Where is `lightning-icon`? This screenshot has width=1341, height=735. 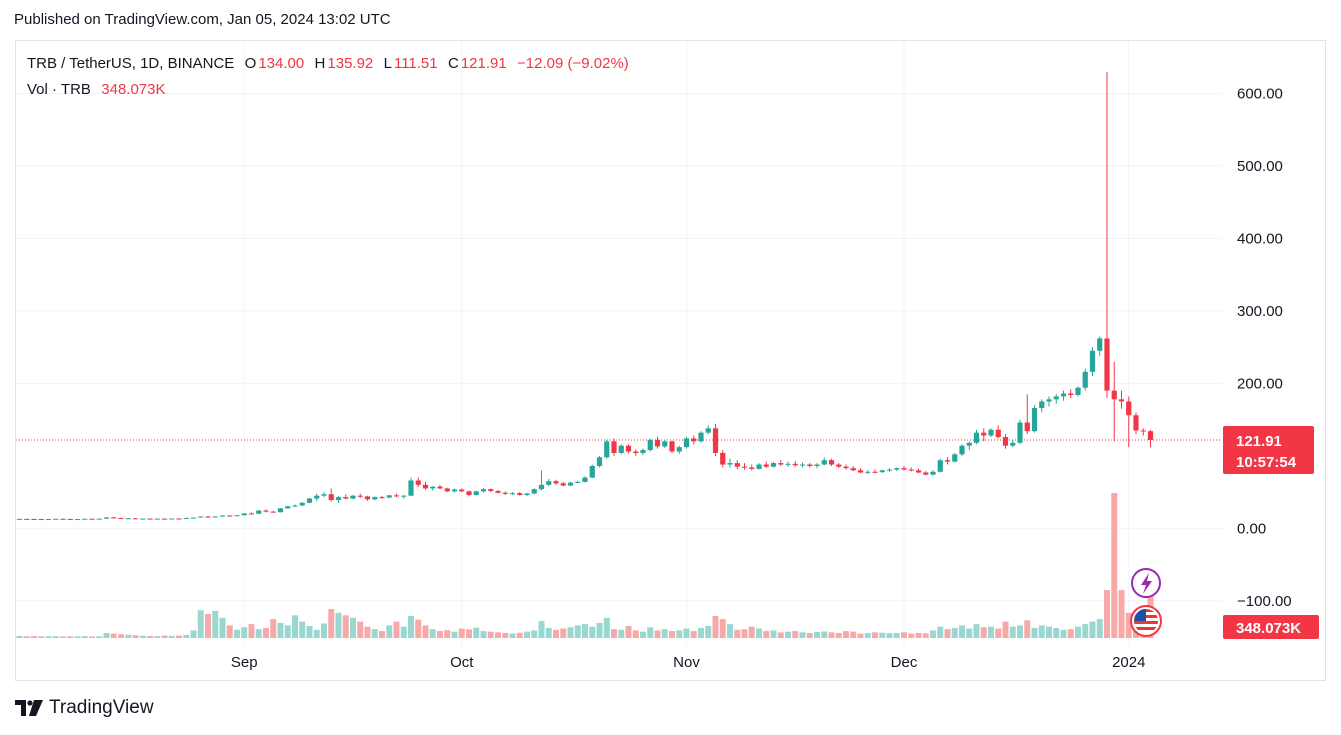
lightning-icon is located at coordinates (1146, 583).